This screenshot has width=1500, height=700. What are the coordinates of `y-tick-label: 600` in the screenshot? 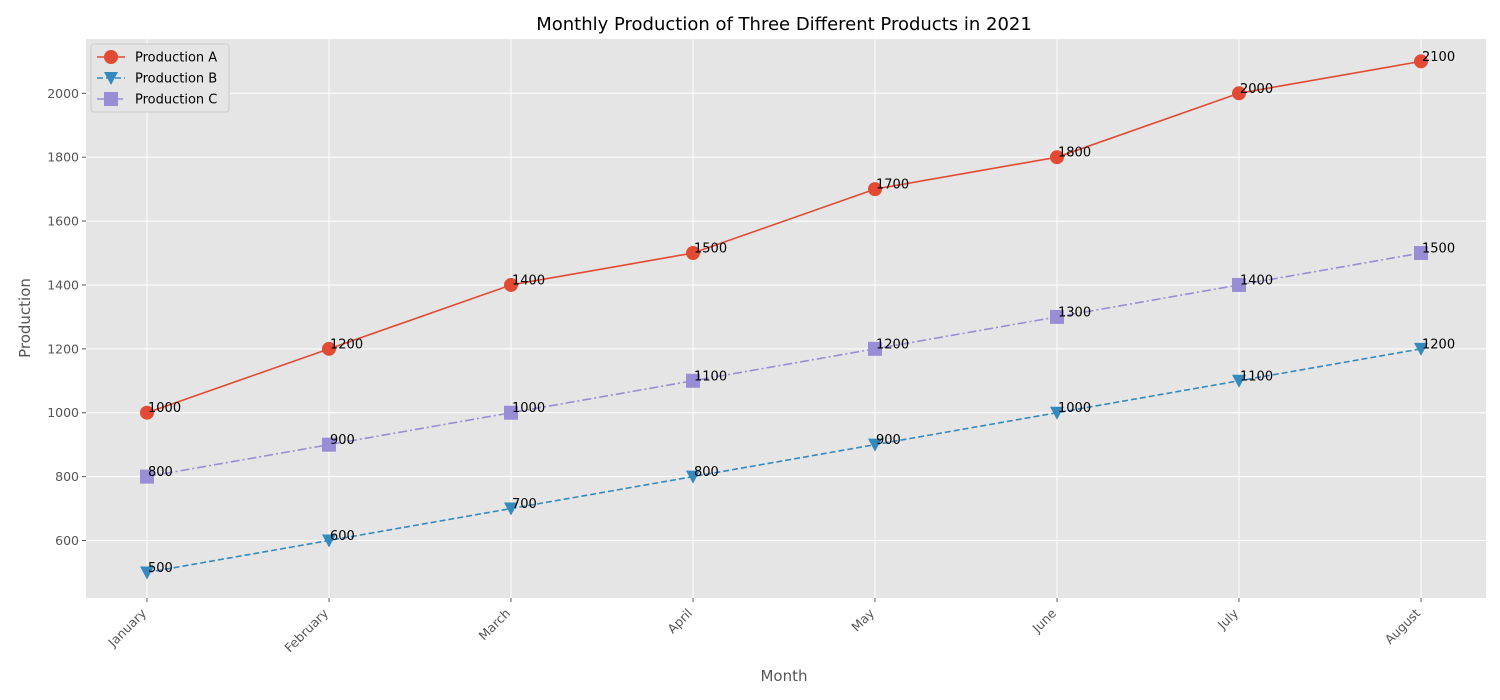 It's located at (67, 540).